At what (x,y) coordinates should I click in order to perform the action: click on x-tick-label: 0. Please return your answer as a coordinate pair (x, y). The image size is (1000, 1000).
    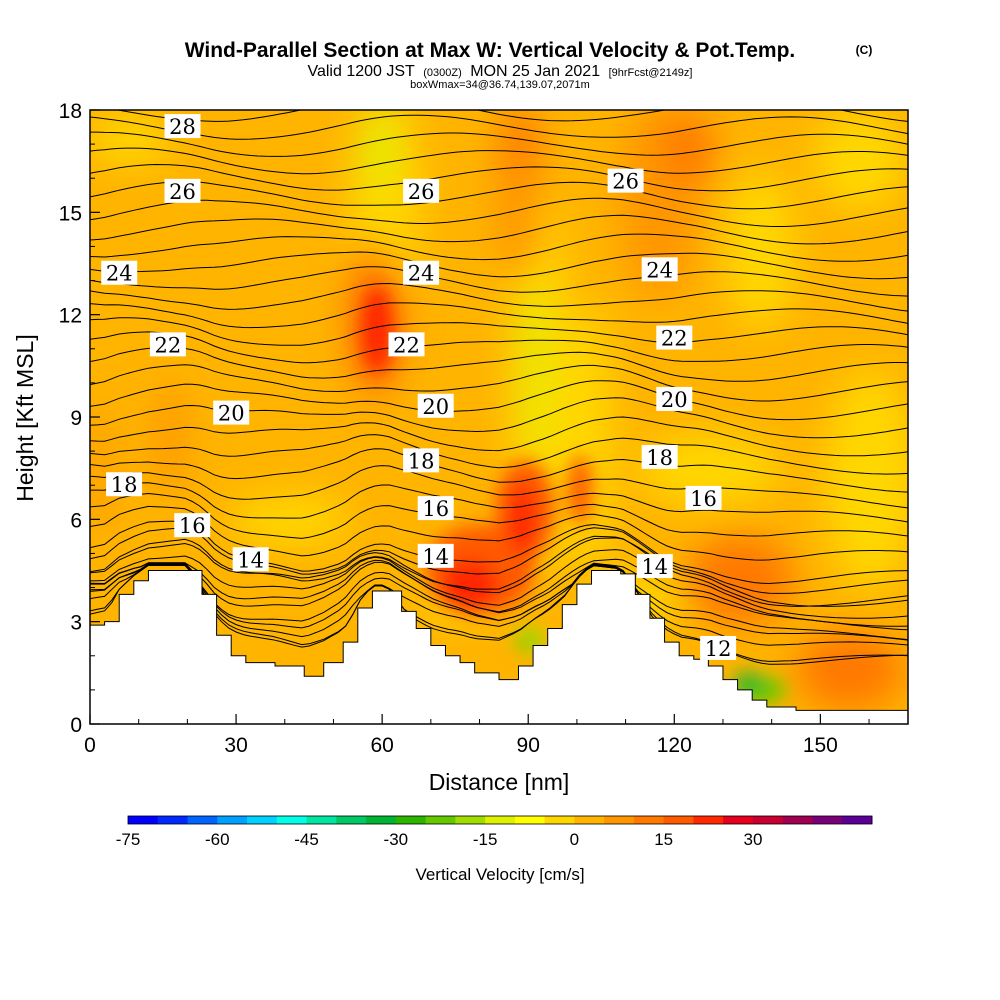
    Looking at the image, I should click on (90, 745).